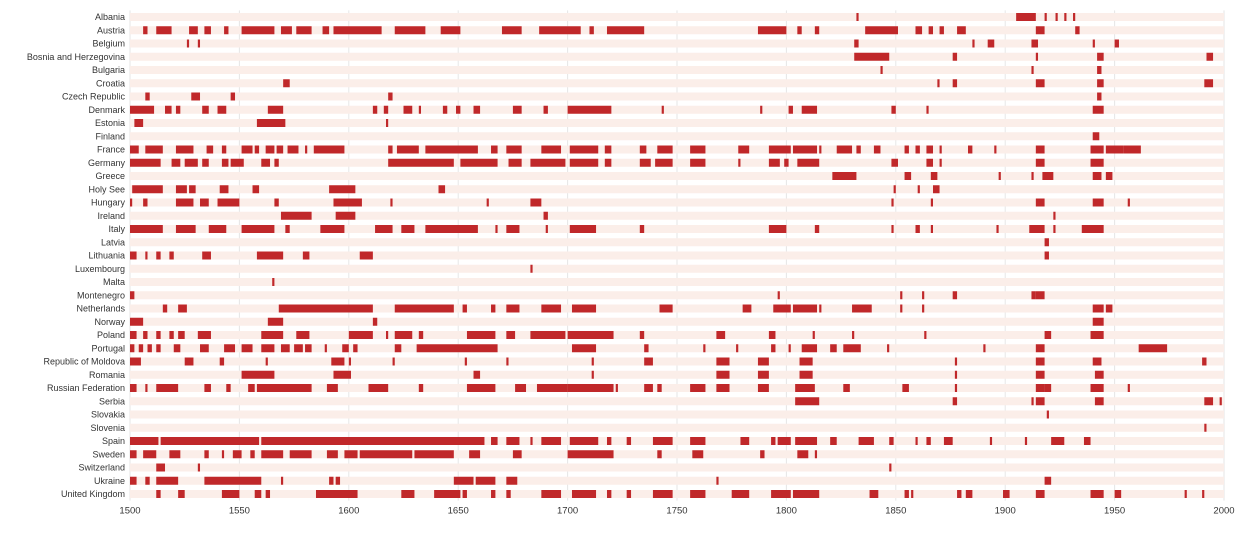 Image resolution: width=1239 pixels, height=542 pixels. What do you see at coordinates (239, 511) in the screenshot?
I see `x-tick-label: 1550` at bounding box center [239, 511].